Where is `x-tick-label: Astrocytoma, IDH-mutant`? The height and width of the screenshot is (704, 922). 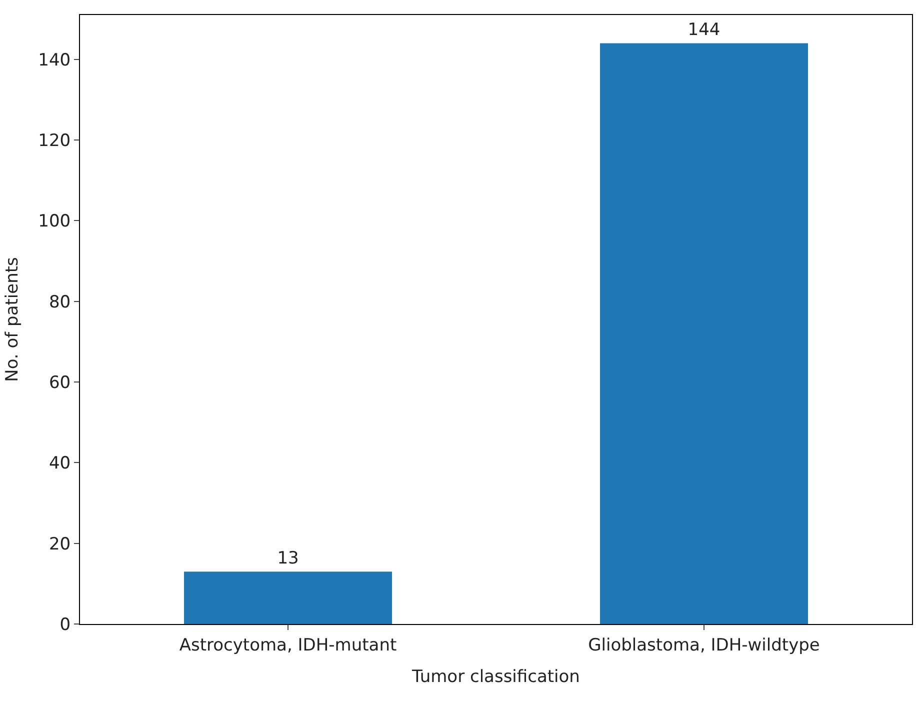 x-tick-label: Astrocytoma, IDH-mutant is located at coordinates (288, 645).